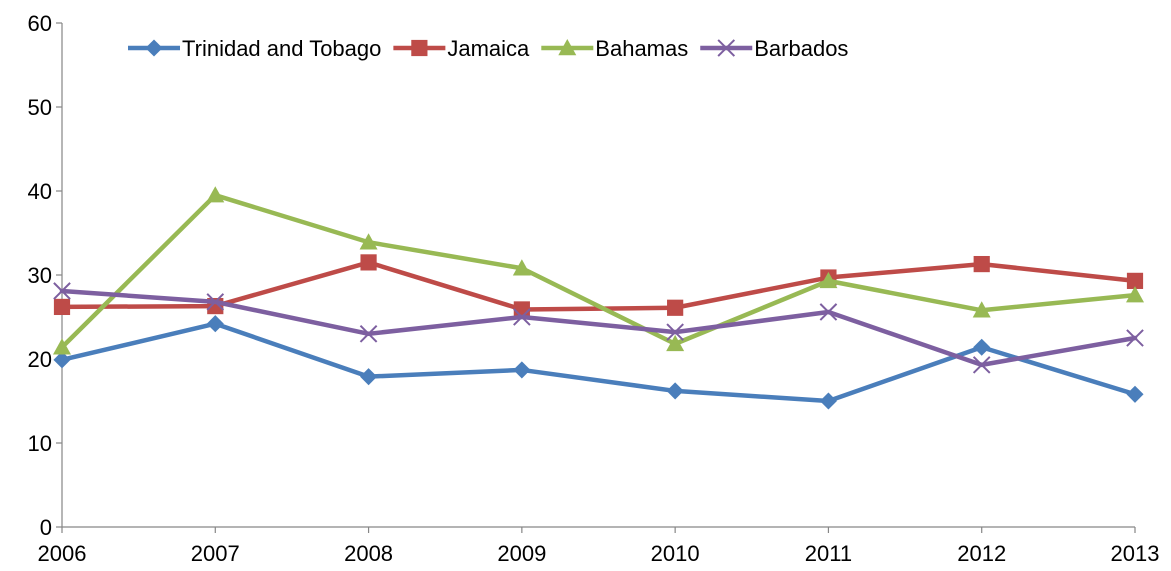 This screenshot has width=1171, height=571. Describe the element at coordinates (801, 48) in the screenshot. I see `legend-label: Barbados` at that location.